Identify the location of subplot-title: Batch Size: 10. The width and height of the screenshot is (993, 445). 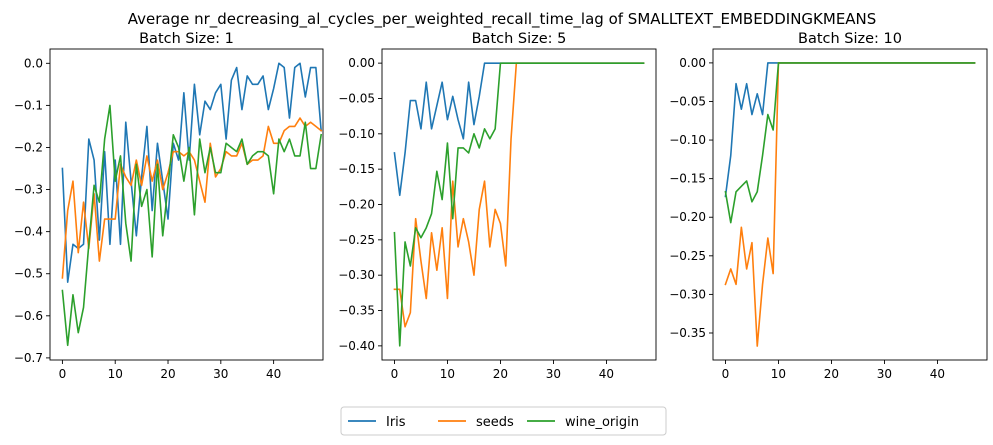
(850, 39).